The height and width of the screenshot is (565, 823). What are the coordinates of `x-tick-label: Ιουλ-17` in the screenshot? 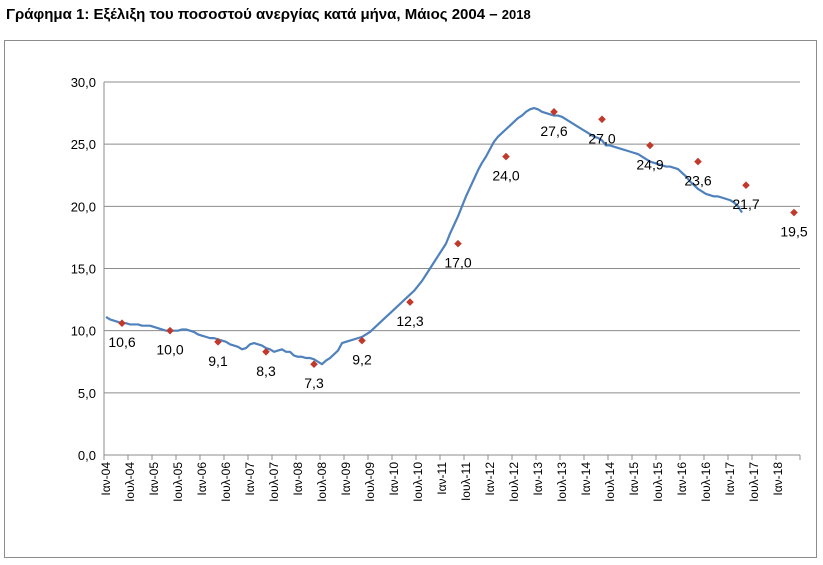 It's located at (754, 482).